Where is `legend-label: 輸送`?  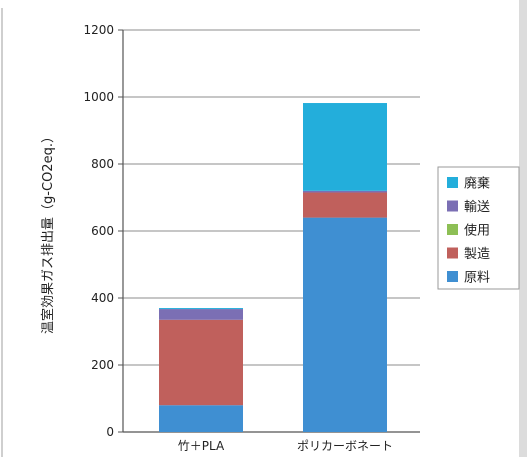 legend-label: 輸送 is located at coordinates (477, 207).